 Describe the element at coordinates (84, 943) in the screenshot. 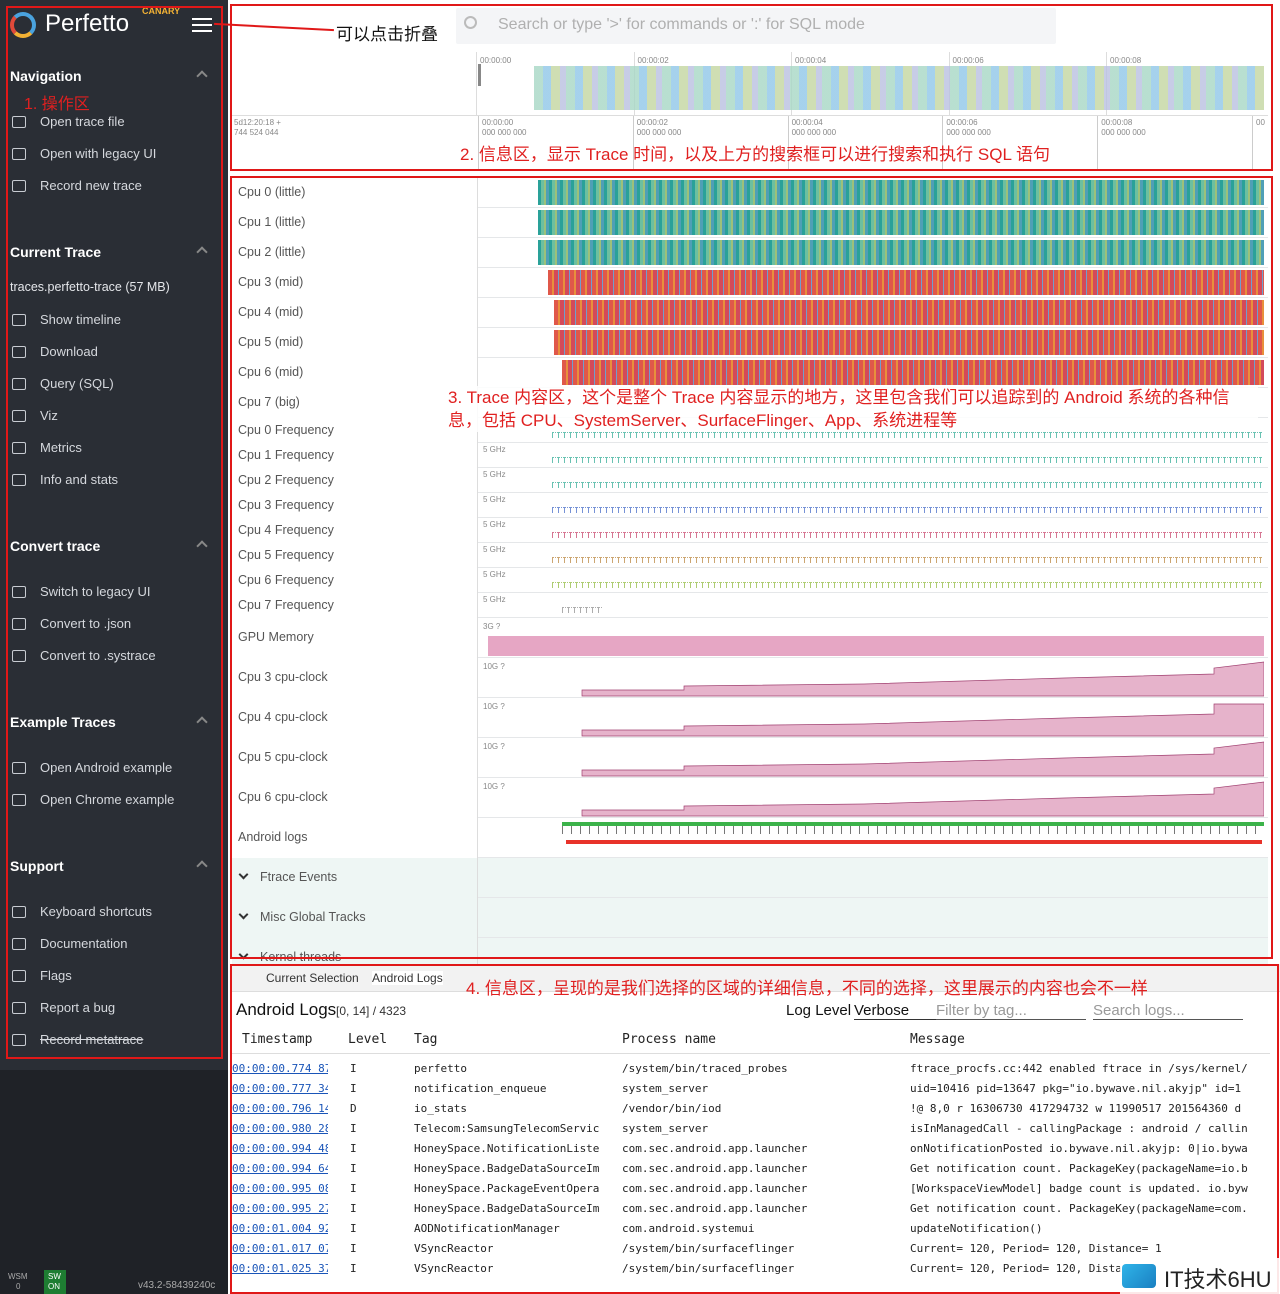

I see `menu-item: Documentation` at that location.